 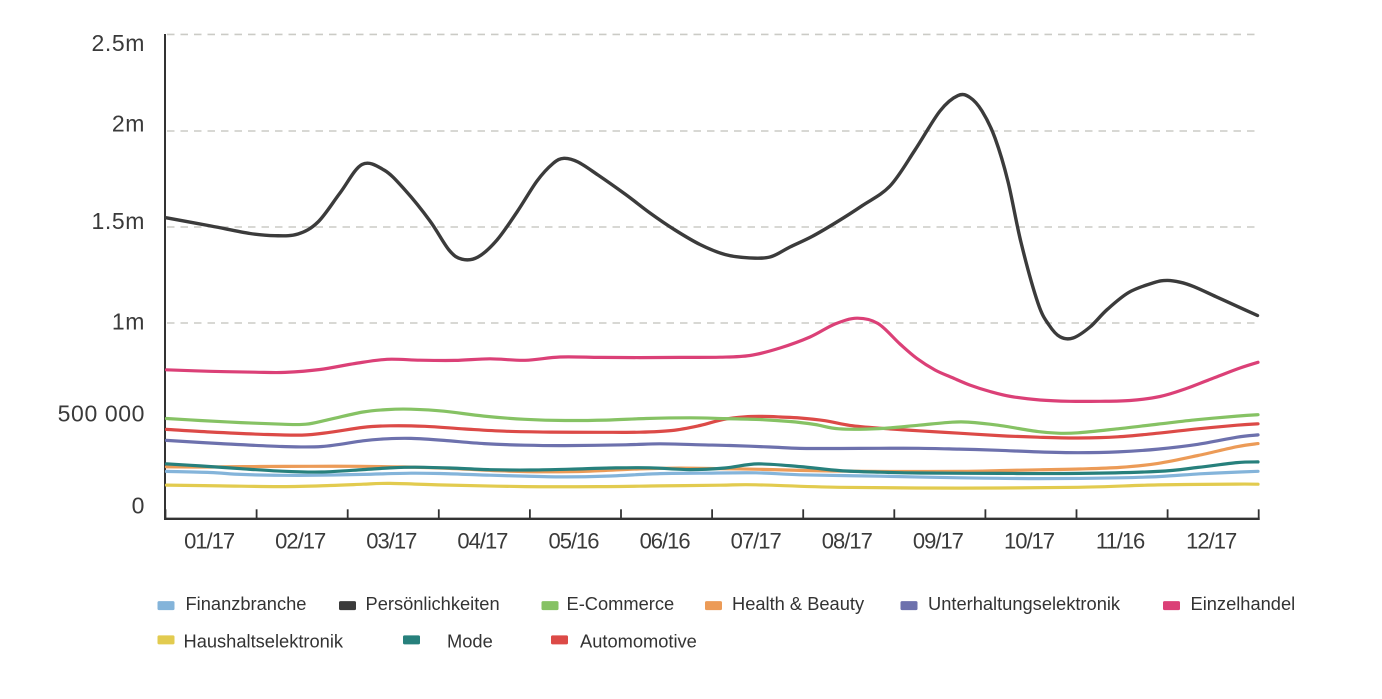 I want to click on svg-text: 11/16, so click(x=1120, y=541).